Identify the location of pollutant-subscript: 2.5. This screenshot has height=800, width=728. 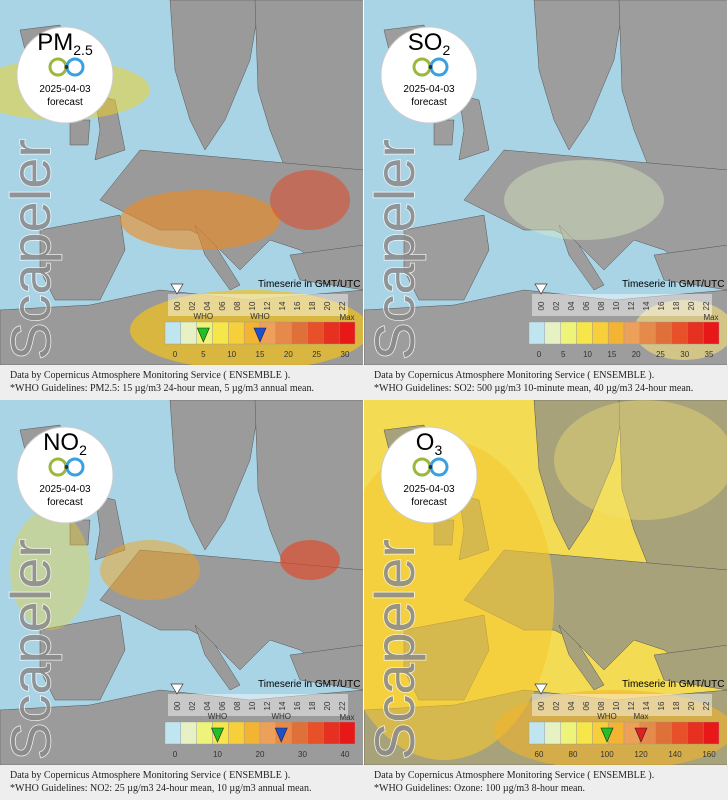
(83, 50).